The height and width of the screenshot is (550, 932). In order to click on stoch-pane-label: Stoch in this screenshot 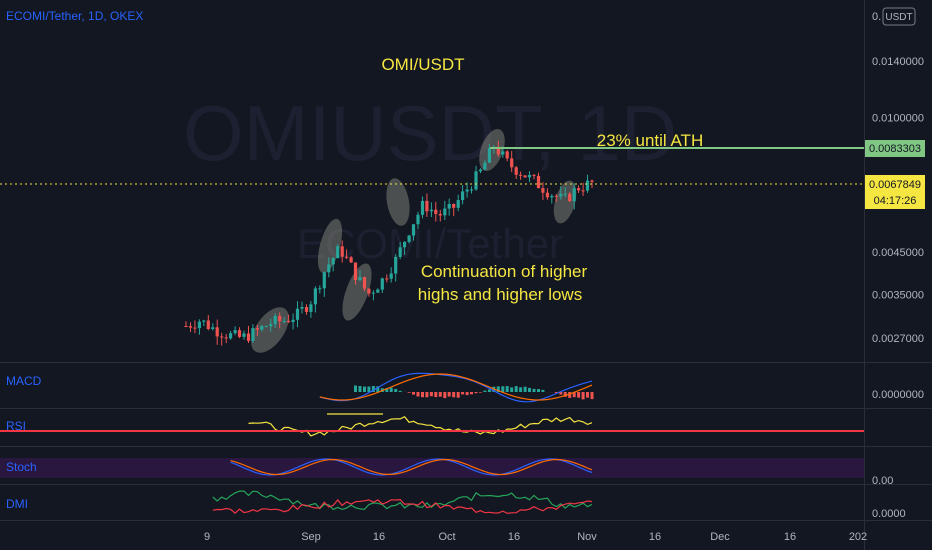, I will do `click(21, 467)`.